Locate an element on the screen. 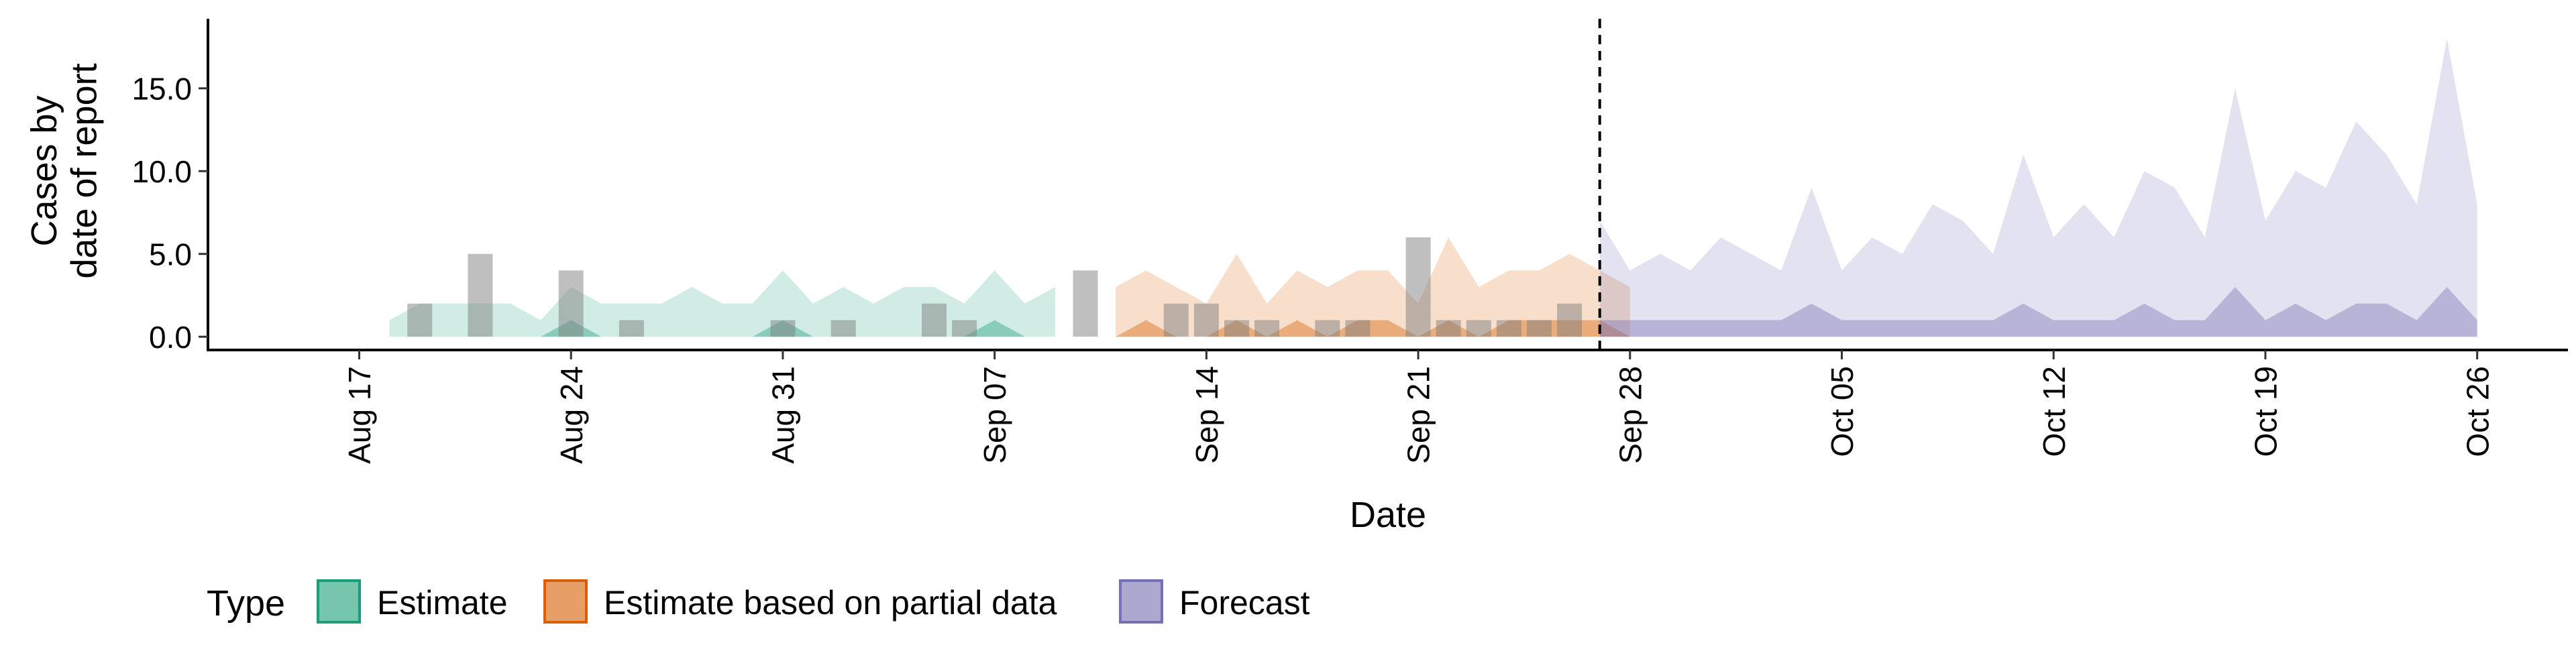 This screenshot has width=2576, height=647. x-tick-label-7: Oct 05 is located at coordinates (1842, 411).